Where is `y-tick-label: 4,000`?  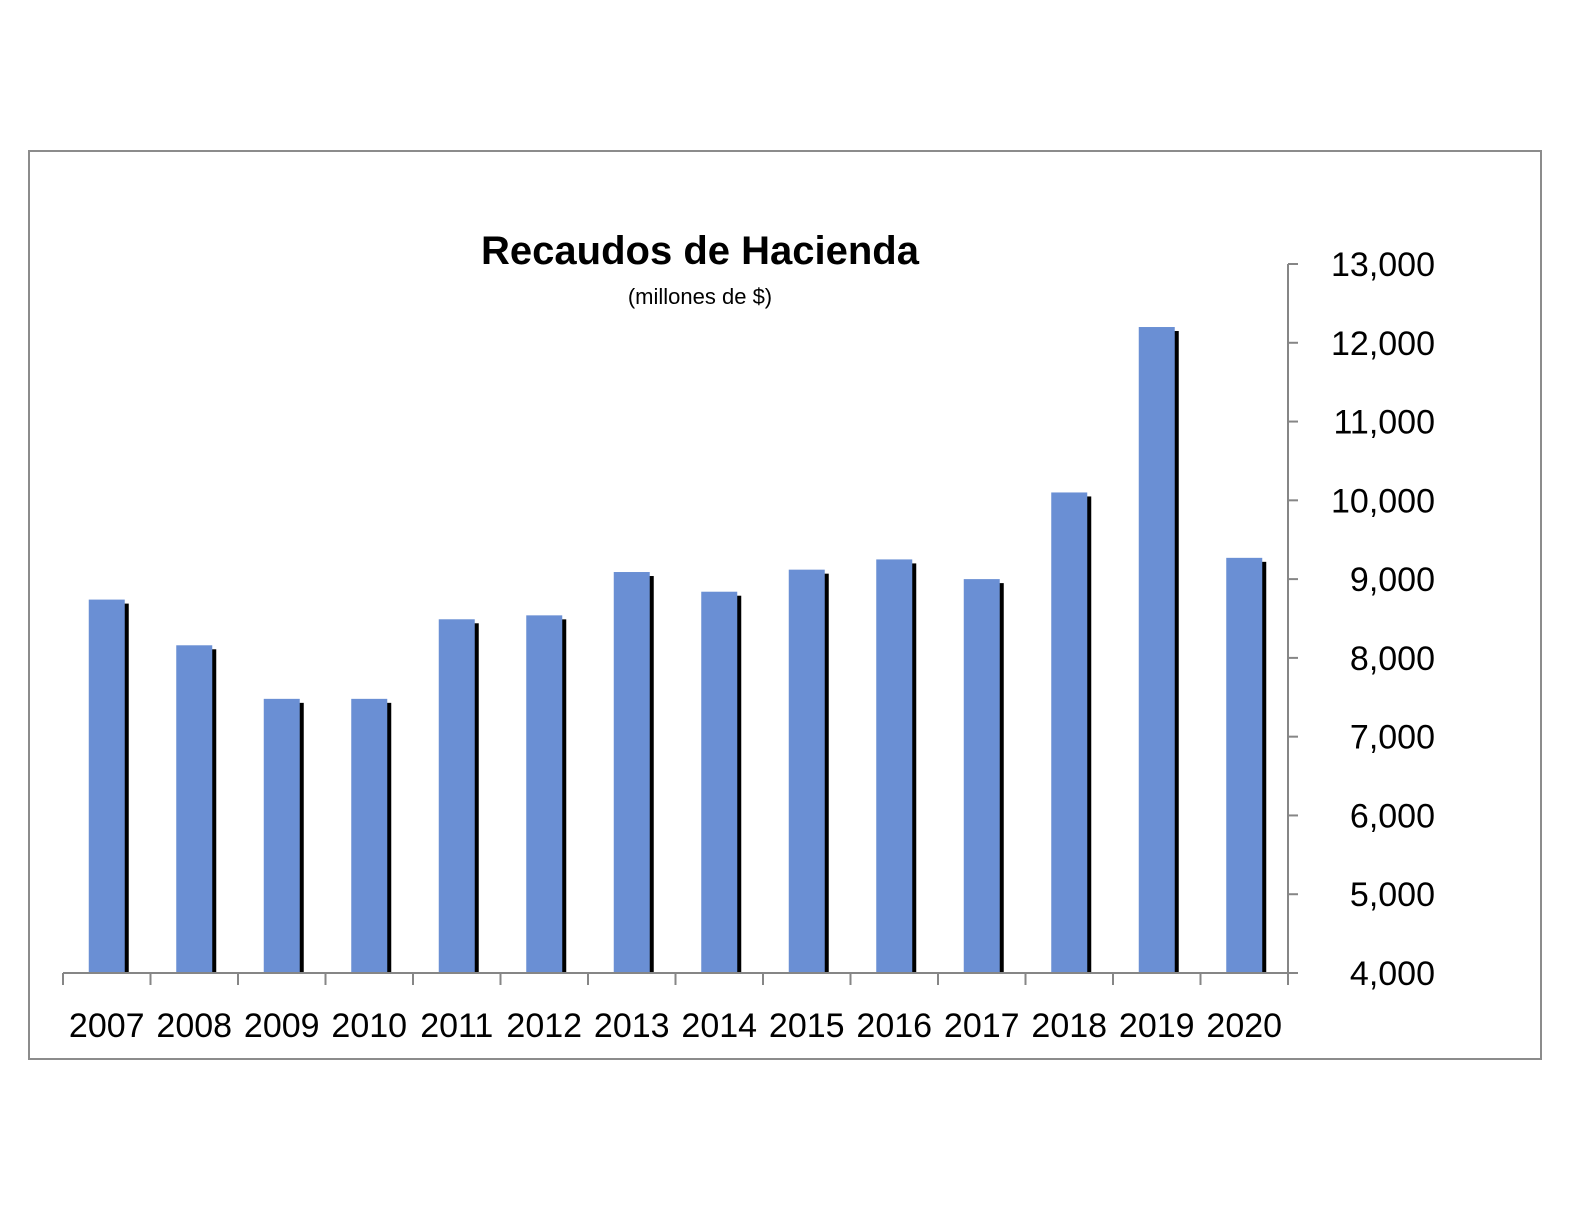 y-tick-label: 4,000 is located at coordinates (1392, 974).